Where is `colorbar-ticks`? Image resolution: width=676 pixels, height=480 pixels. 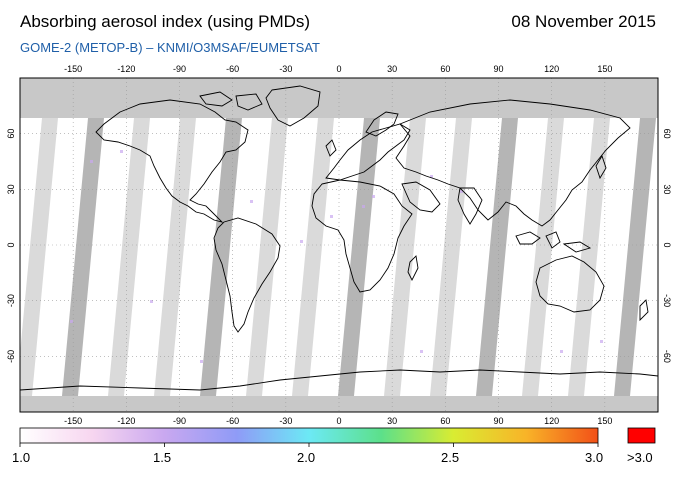
colorbar-ticks is located at coordinates (309, 445).